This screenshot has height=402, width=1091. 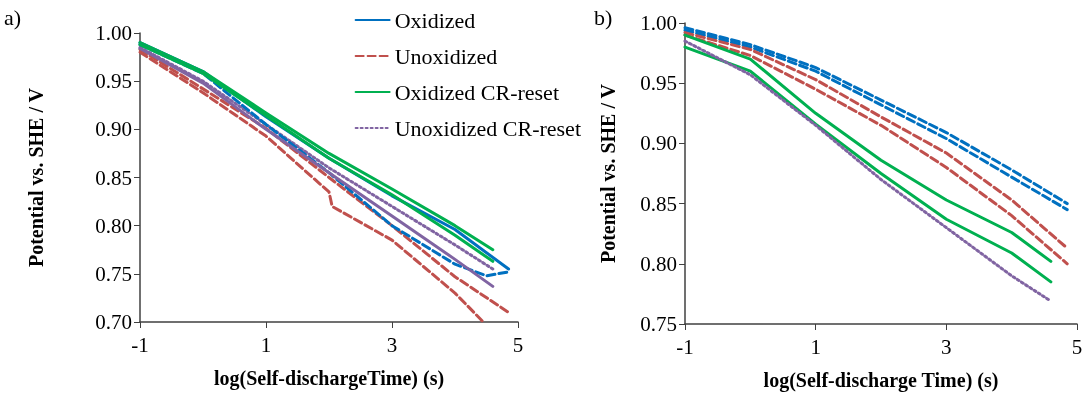 I want to click on legend-label: Oxidized, so click(x=435, y=20).